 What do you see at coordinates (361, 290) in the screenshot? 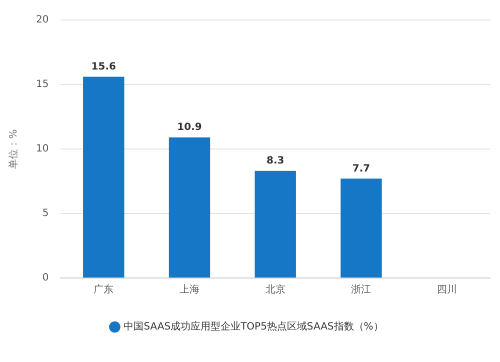
I see `x-tick-label: 浙江` at bounding box center [361, 290].